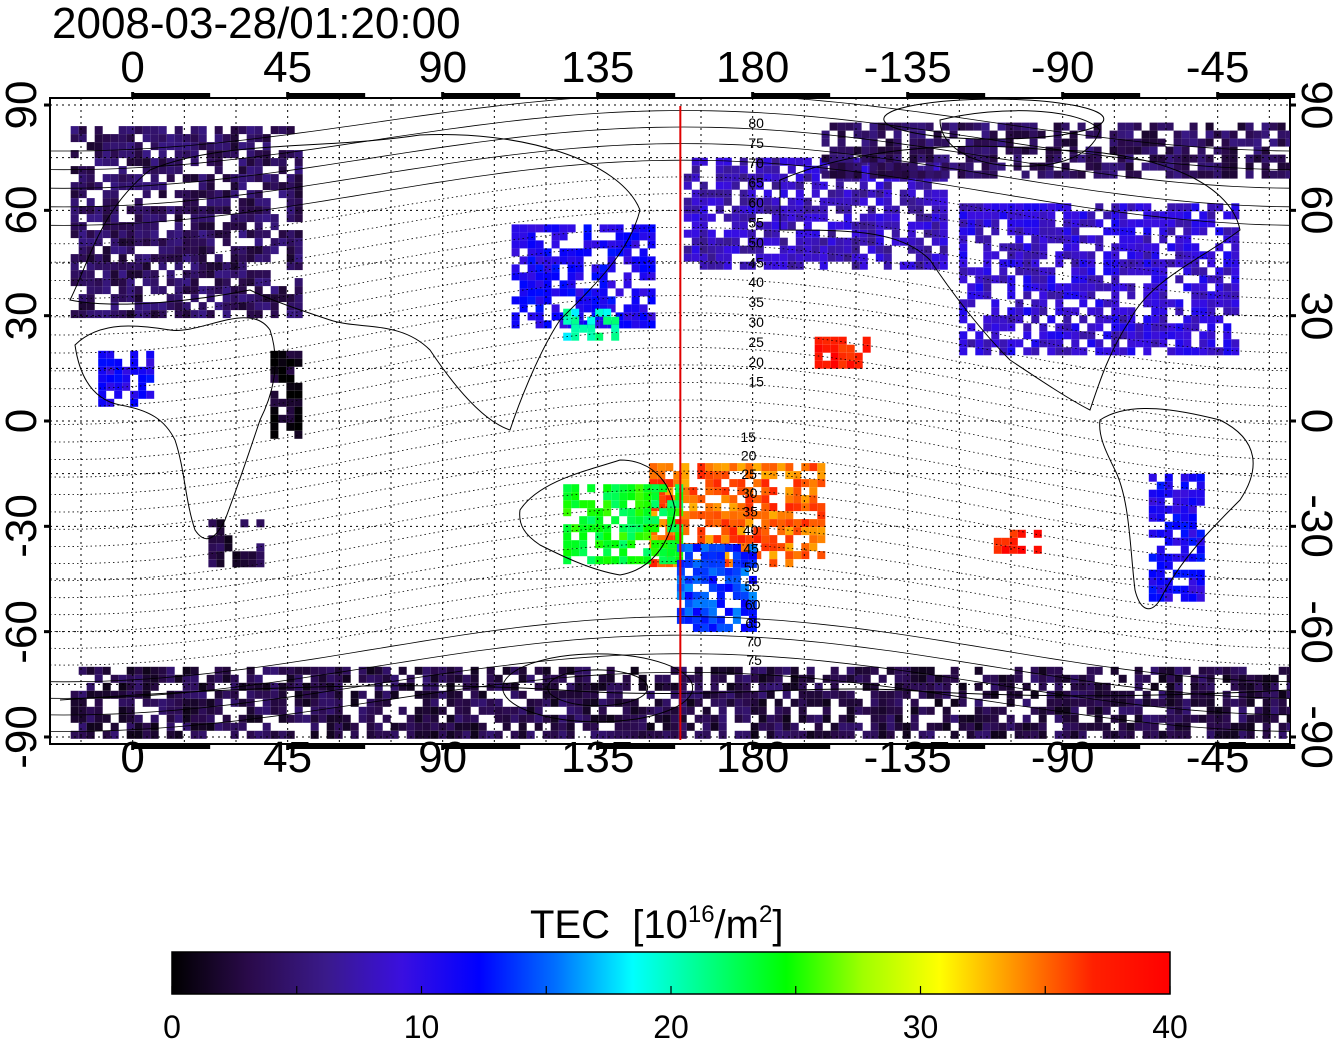 This screenshot has height=1045, width=1340. Describe the element at coordinates (656, 920) in the screenshot. I see `colorbar-title: TEC [1016/m2]` at that location.